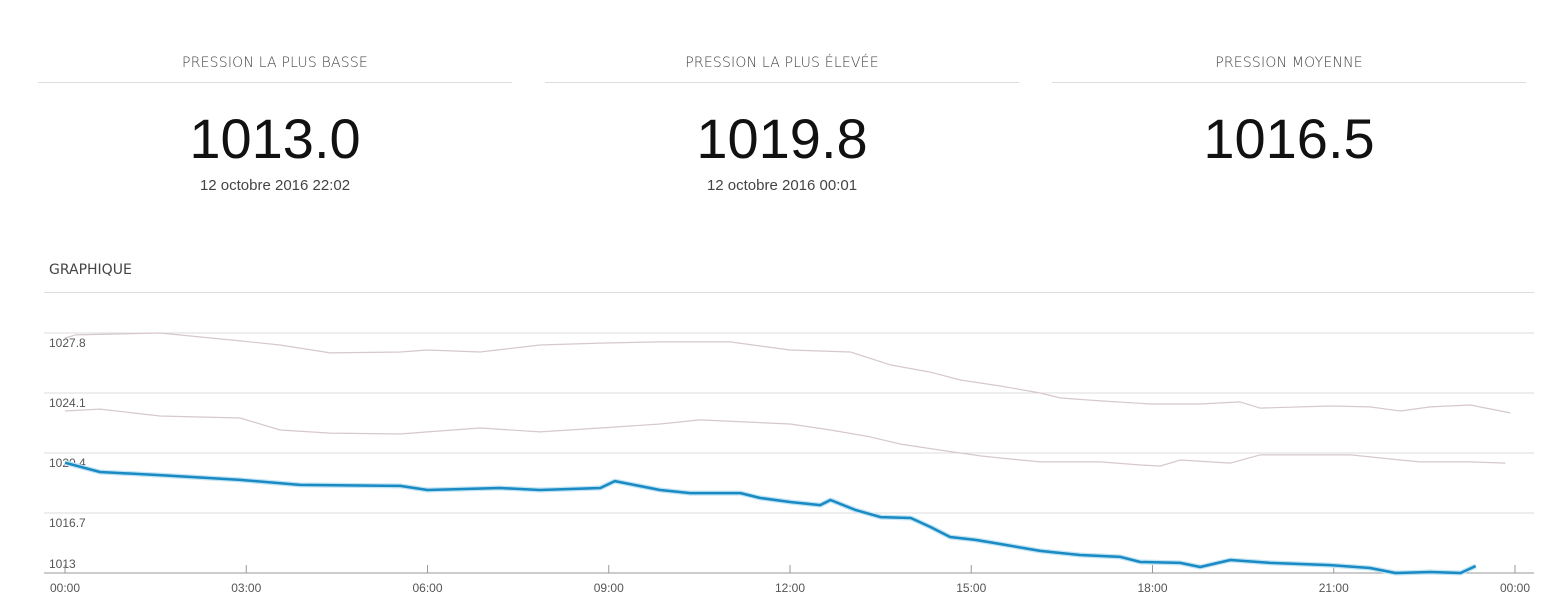  I want to click on stat-title: PRESSION LA PLUS BASSE, so click(275, 67).